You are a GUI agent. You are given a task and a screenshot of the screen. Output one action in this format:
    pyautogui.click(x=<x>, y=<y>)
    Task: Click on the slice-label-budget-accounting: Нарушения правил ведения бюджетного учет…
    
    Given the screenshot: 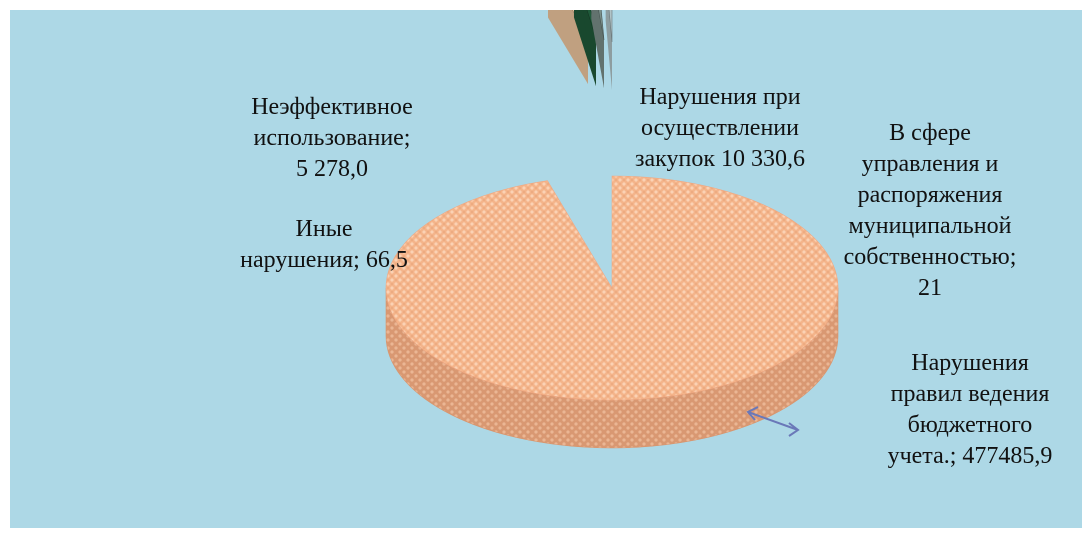 What is the action you would take?
    pyautogui.click(x=970, y=410)
    